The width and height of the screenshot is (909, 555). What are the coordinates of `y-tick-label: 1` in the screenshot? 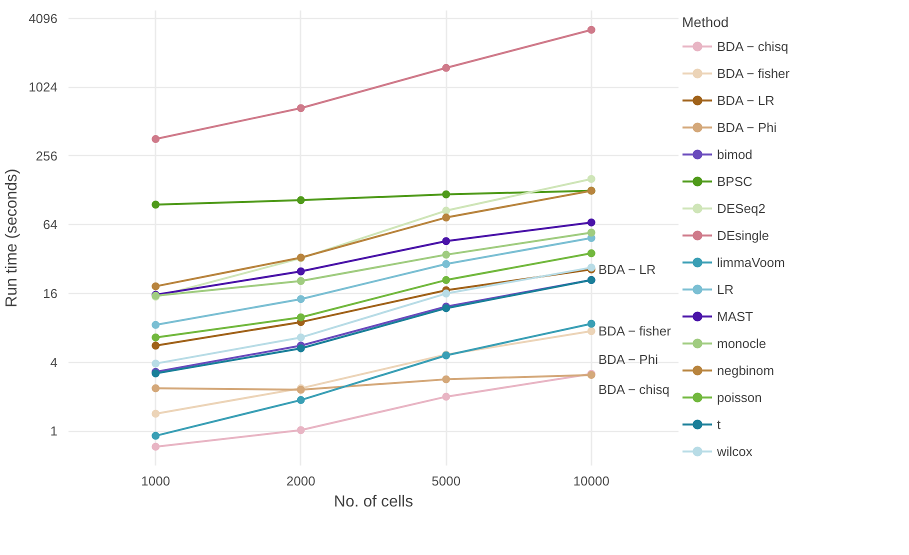 It's located at (54, 431).